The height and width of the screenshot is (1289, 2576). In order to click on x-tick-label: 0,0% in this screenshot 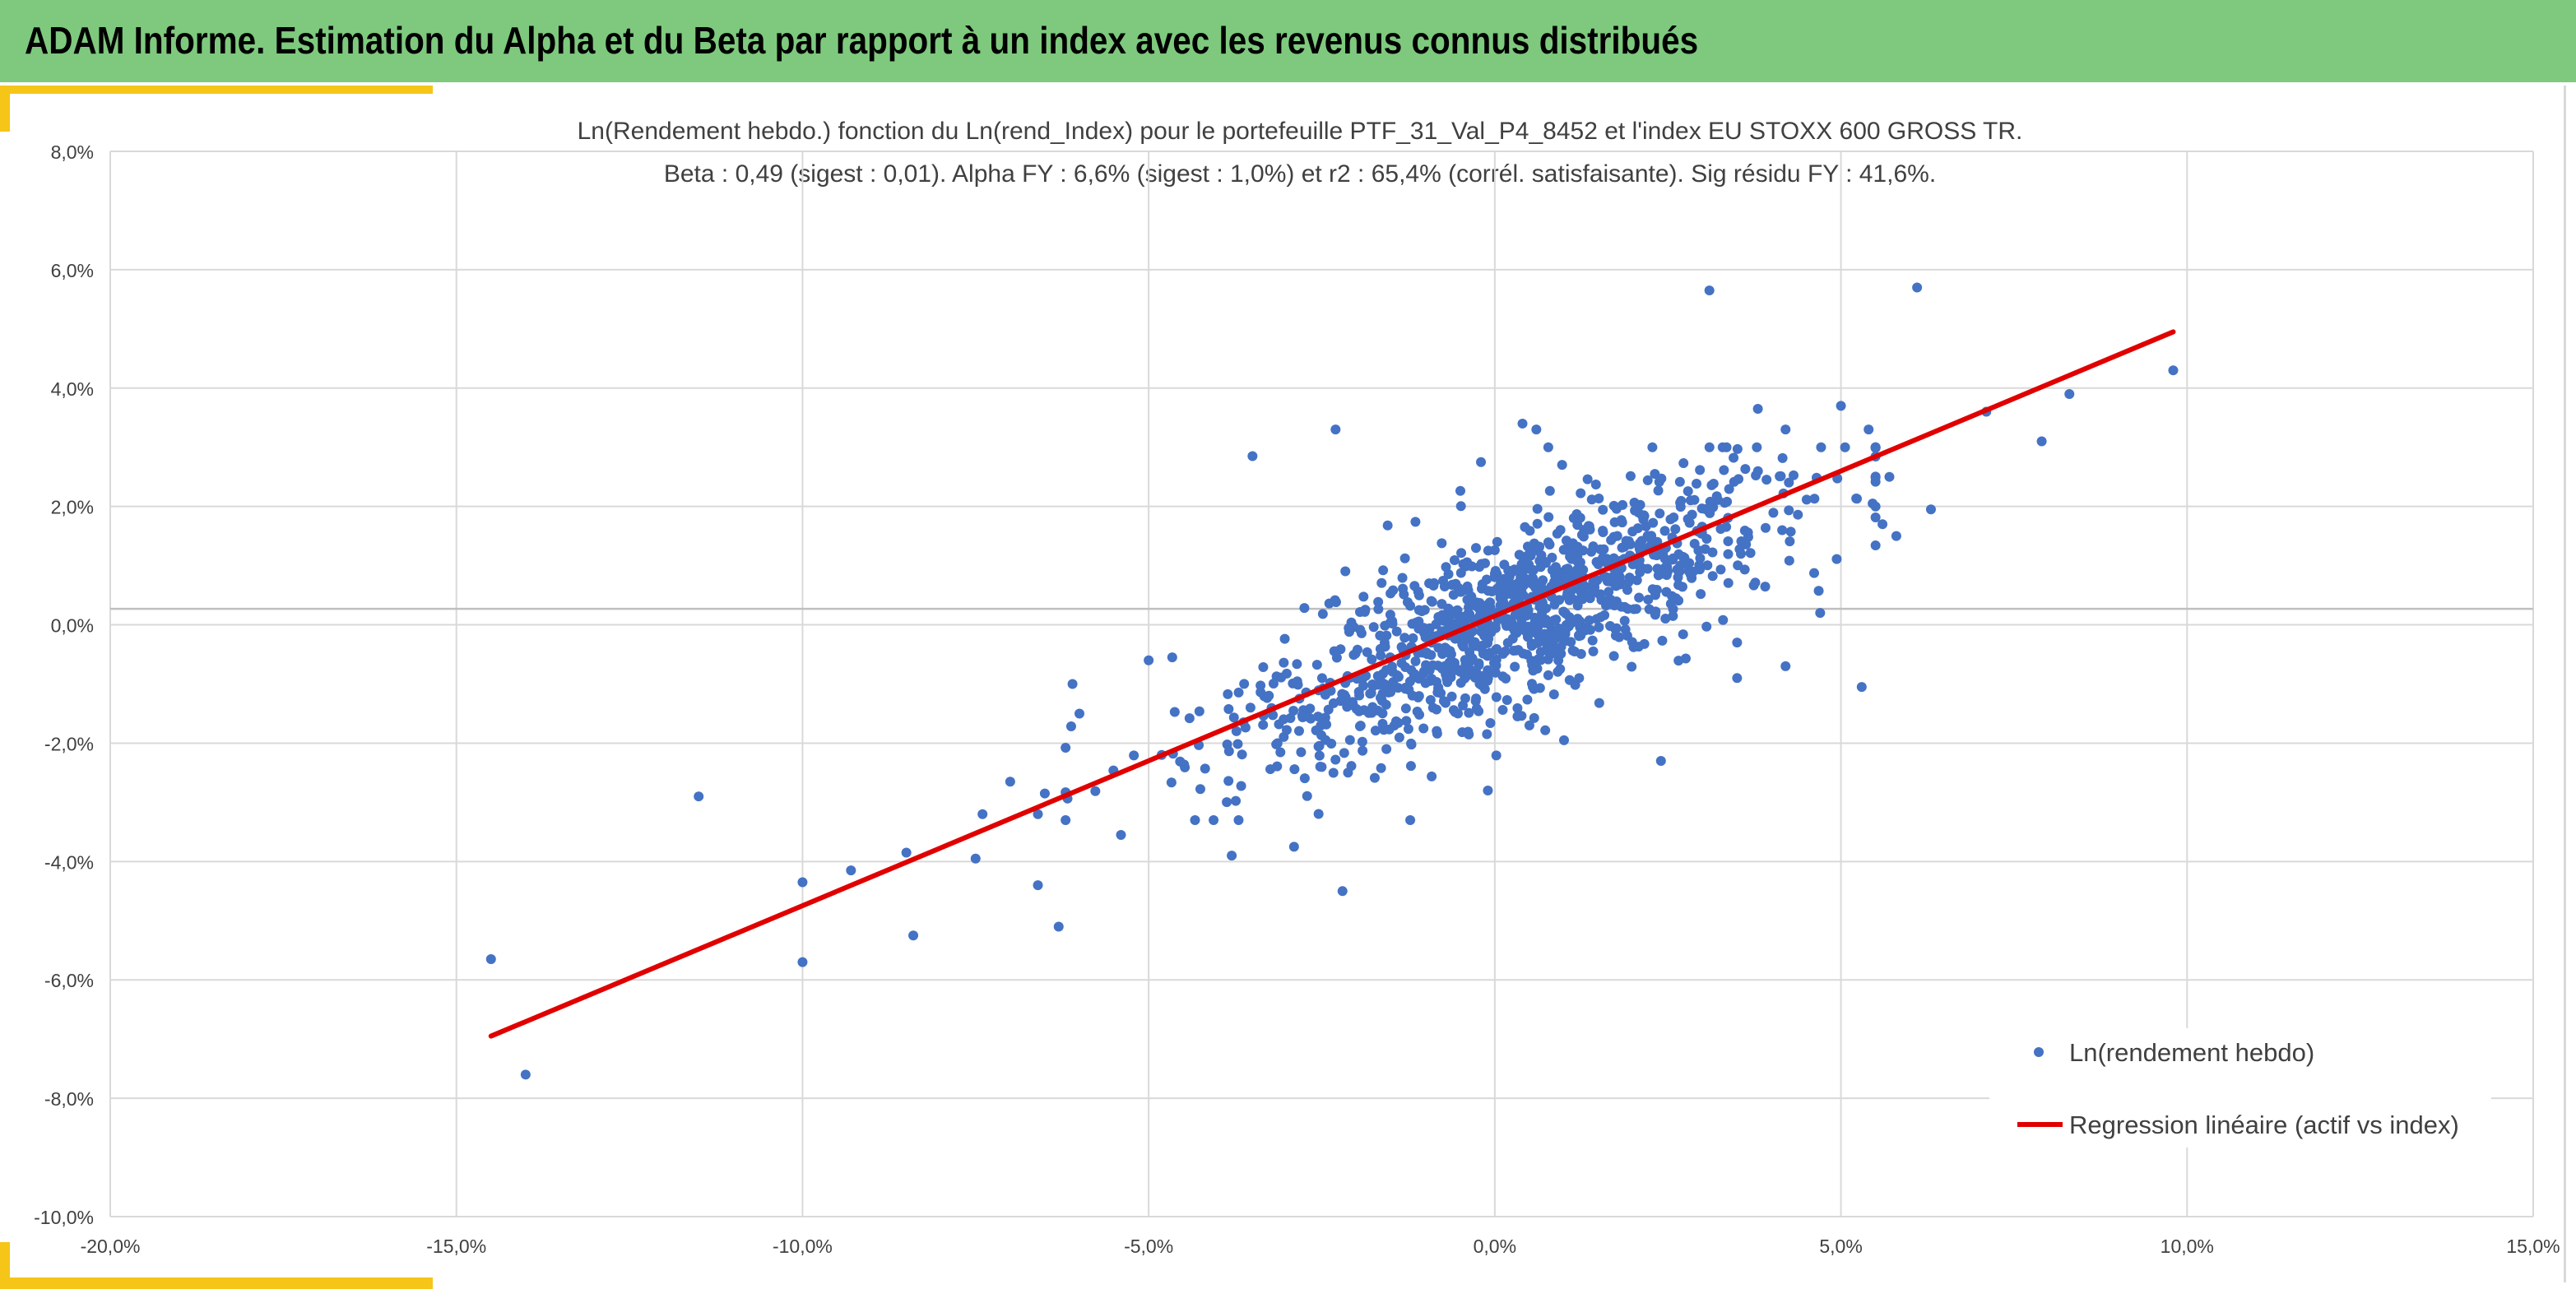, I will do `click(1495, 1246)`.